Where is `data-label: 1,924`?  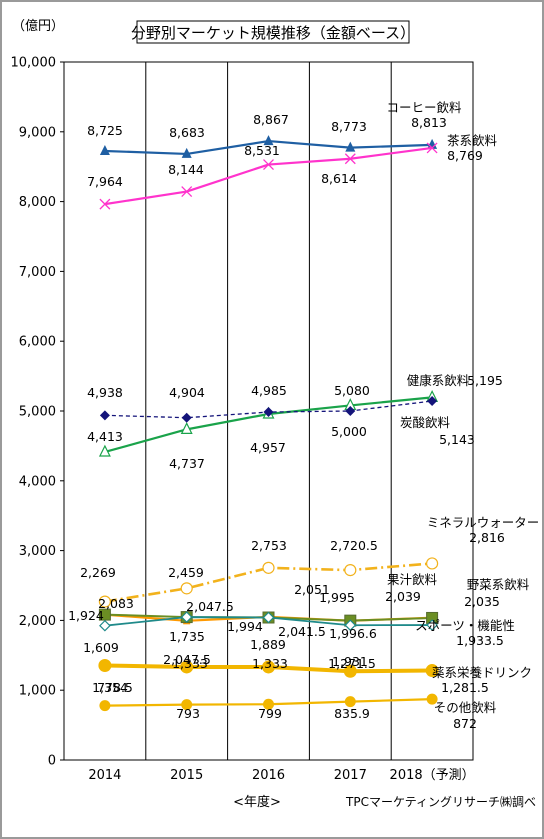
data-label: 1,924 is located at coordinates (86, 615).